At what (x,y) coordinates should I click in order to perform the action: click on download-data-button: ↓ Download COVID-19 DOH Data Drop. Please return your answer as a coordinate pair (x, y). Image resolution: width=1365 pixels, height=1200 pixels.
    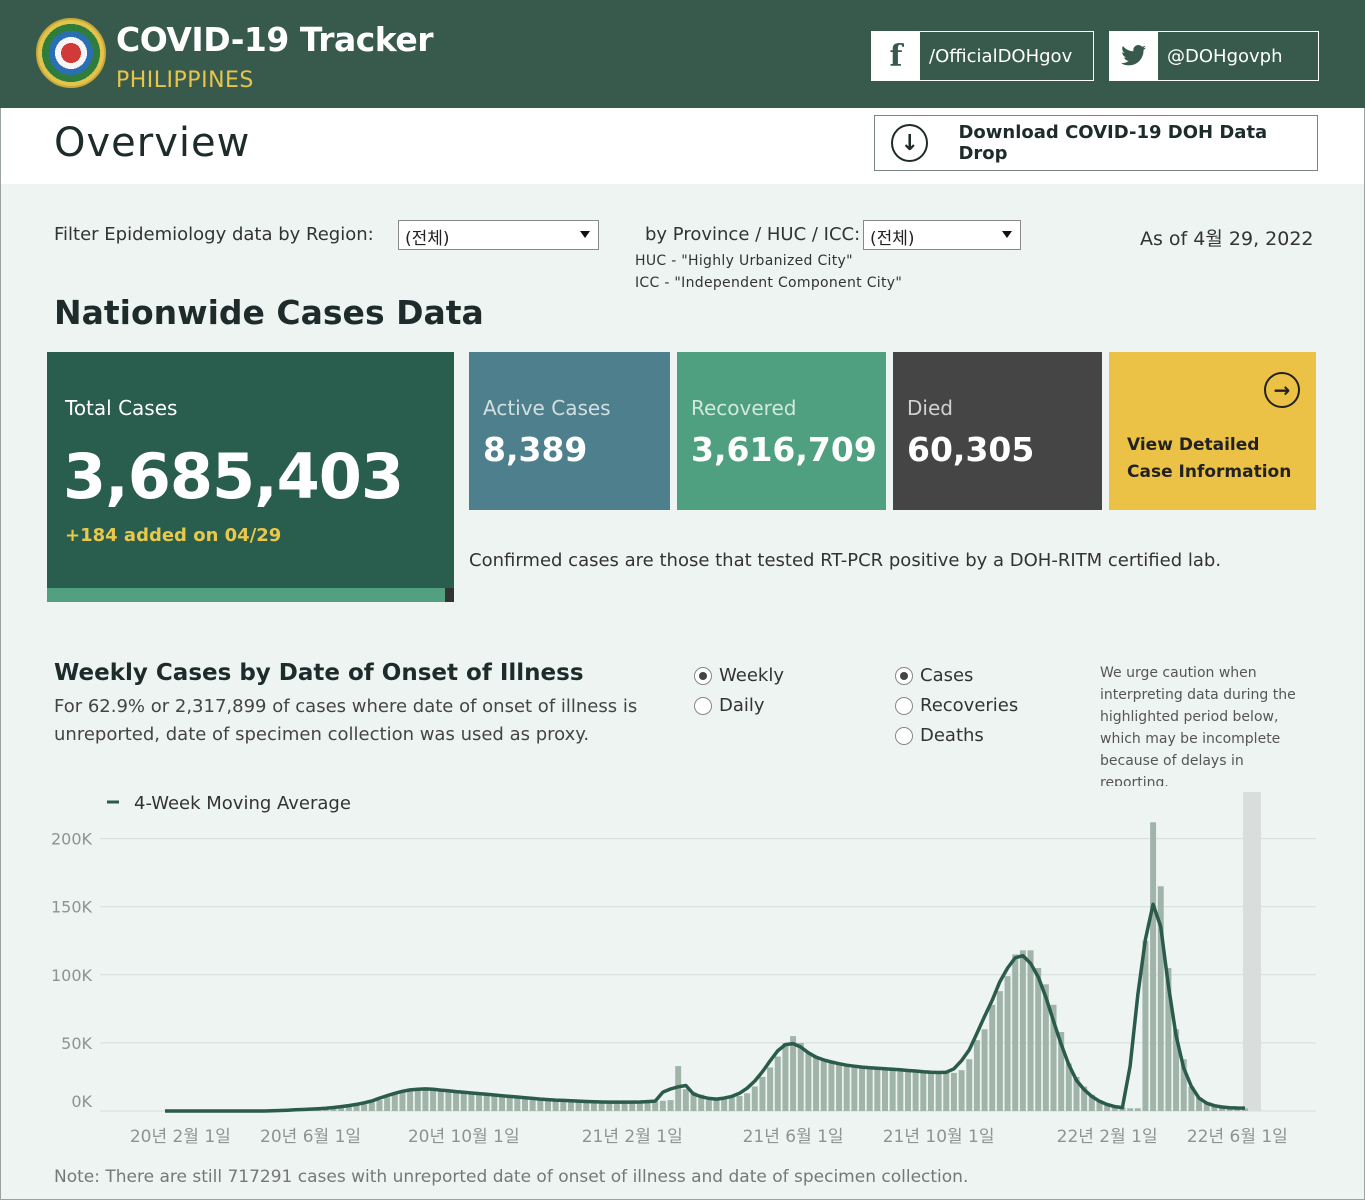
    Looking at the image, I should click on (1096, 143).